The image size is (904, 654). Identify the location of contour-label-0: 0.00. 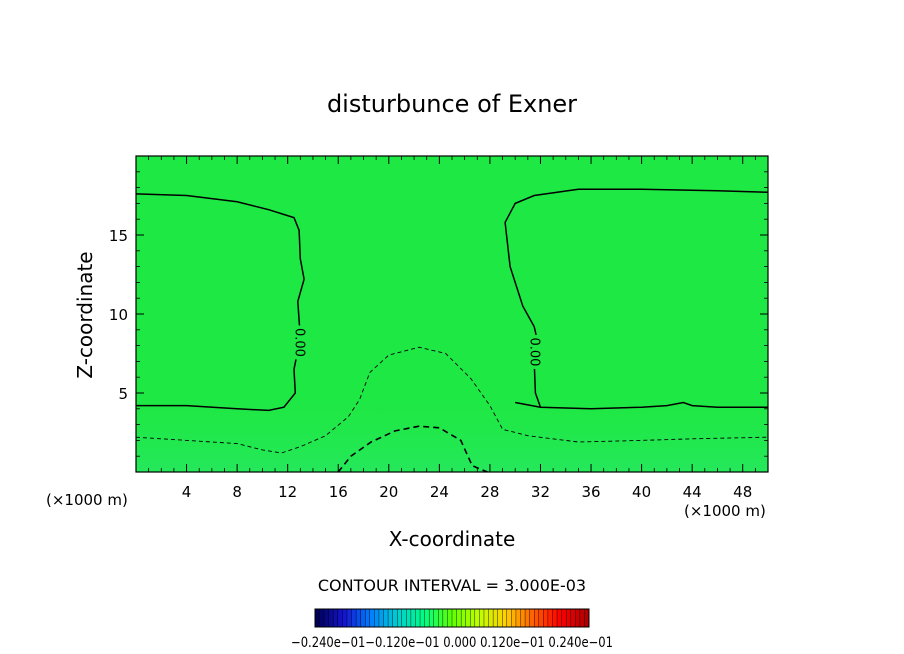
(298, 342).